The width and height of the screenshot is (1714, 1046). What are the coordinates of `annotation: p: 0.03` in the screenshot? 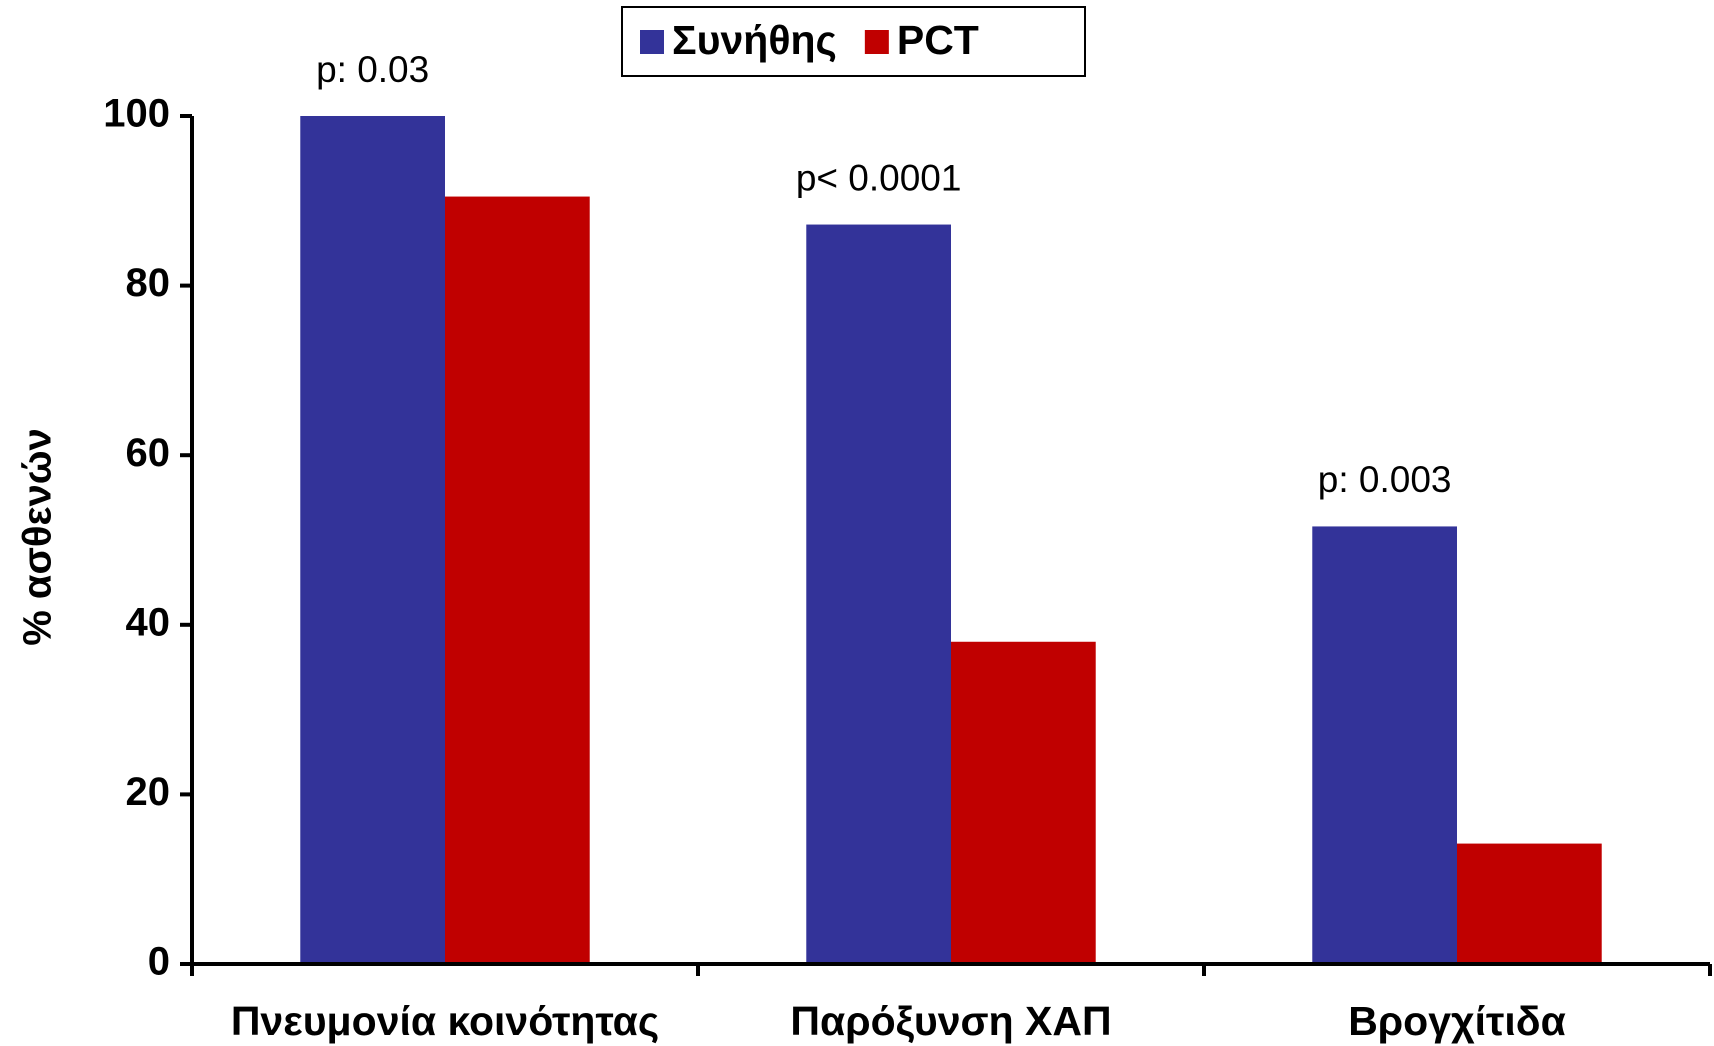 It's located at (372, 69).